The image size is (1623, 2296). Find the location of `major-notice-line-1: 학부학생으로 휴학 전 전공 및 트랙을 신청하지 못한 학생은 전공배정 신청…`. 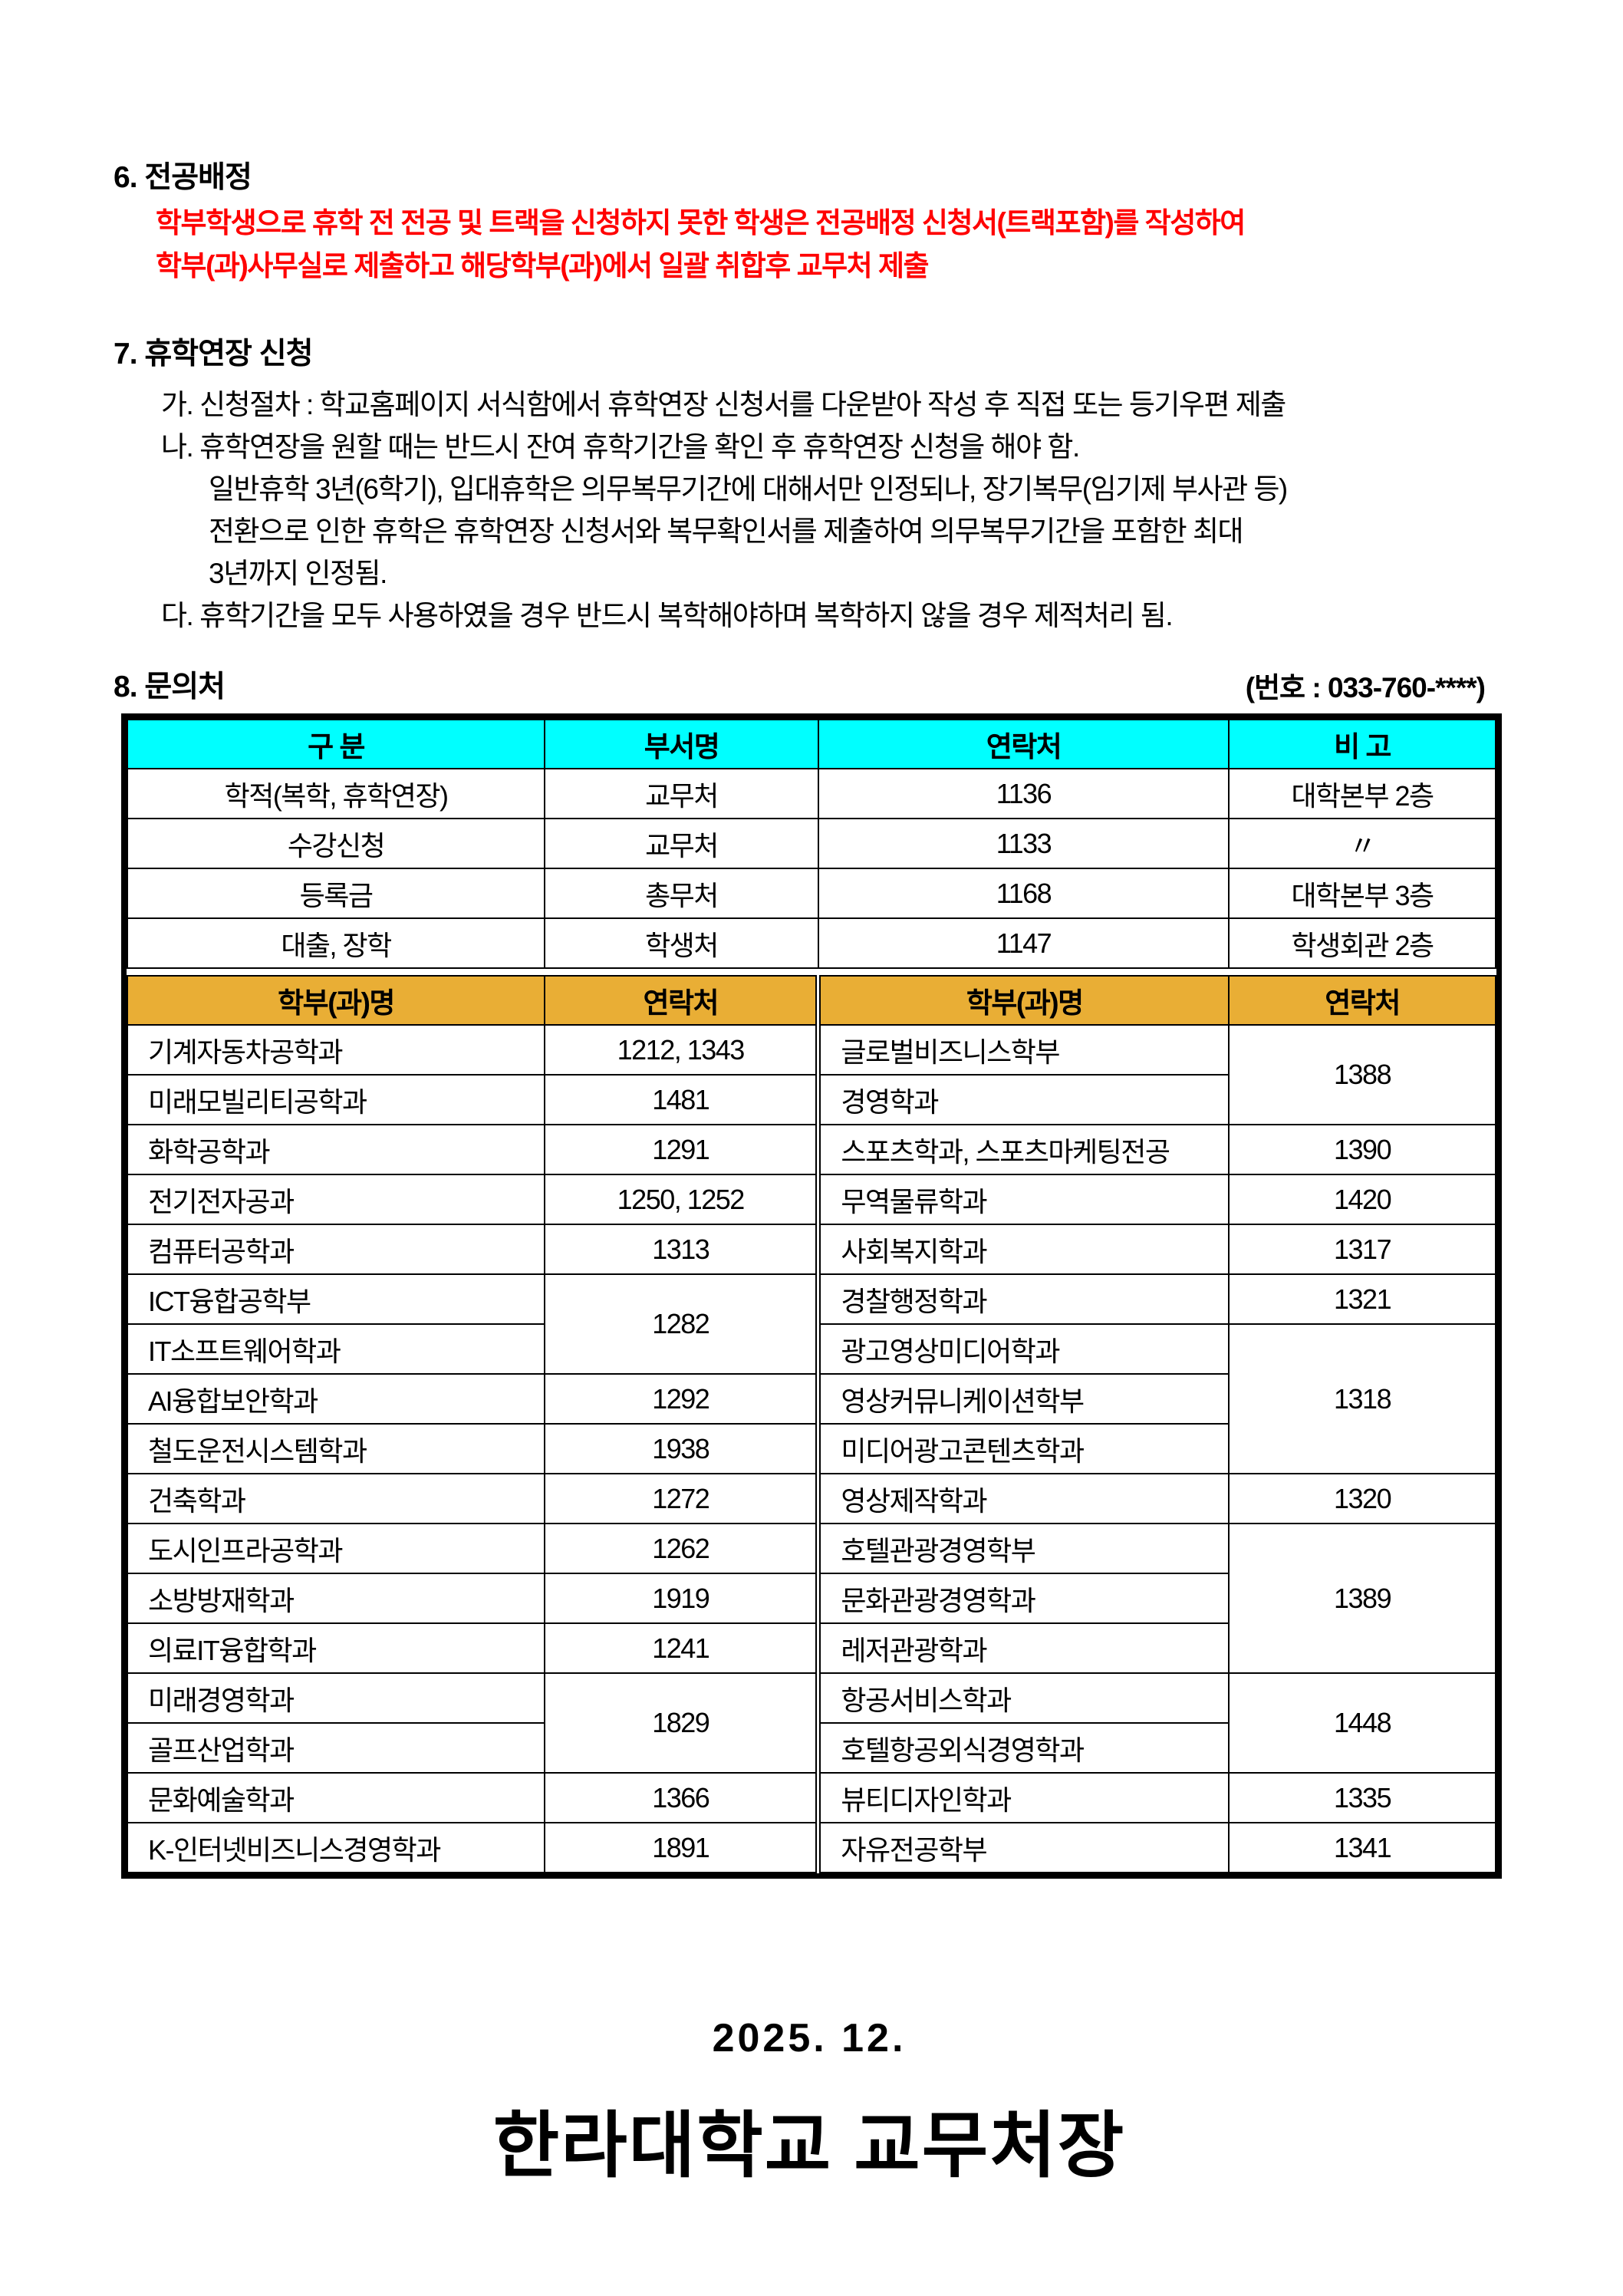

major-notice-line-1: 학부학생으로 휴학 전 전공 및 트랙을 신청하지 못한 학생은 전공배정 신청… is located at coordinates (701, 223).